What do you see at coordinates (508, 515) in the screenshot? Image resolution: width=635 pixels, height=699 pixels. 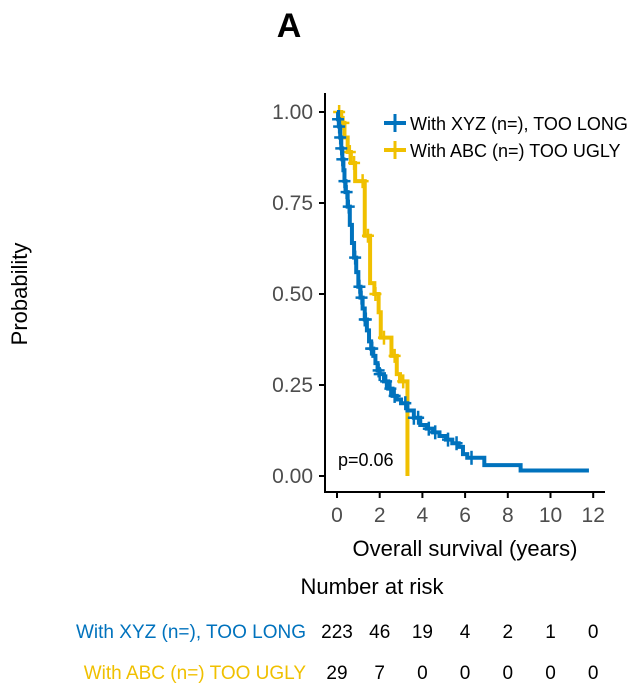 I see `x-tick-label: 8` at bounding box center [508, 515].